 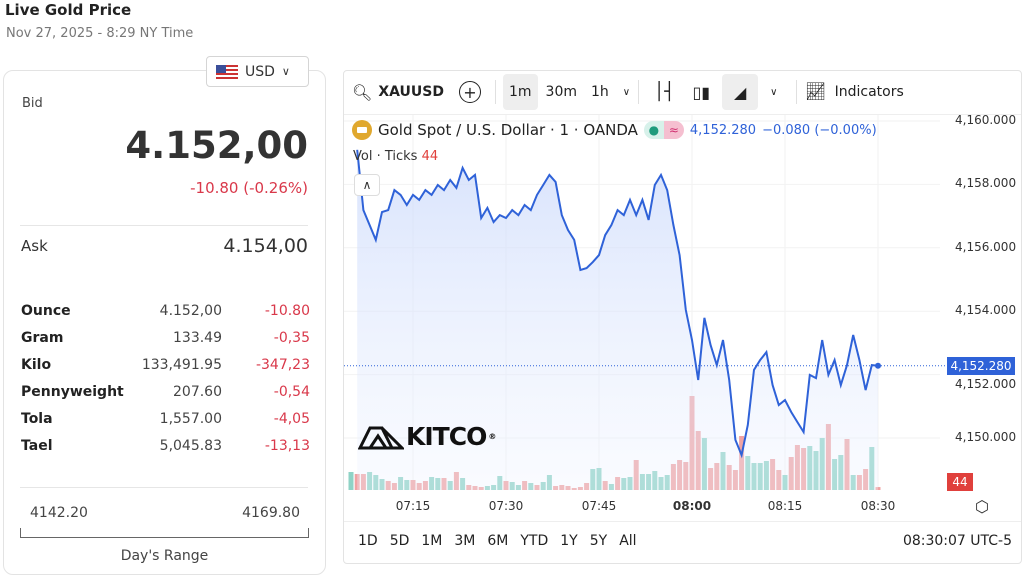 I want to click on interval-30m: 30m, so click(x=561, y=92).